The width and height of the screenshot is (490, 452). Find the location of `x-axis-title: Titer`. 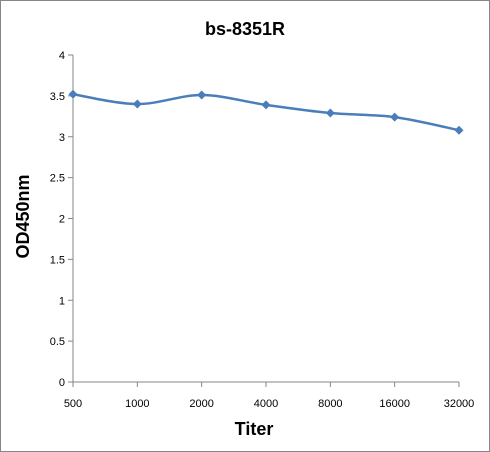

x-axis-title: Titer is located at coordinates (254, 429).